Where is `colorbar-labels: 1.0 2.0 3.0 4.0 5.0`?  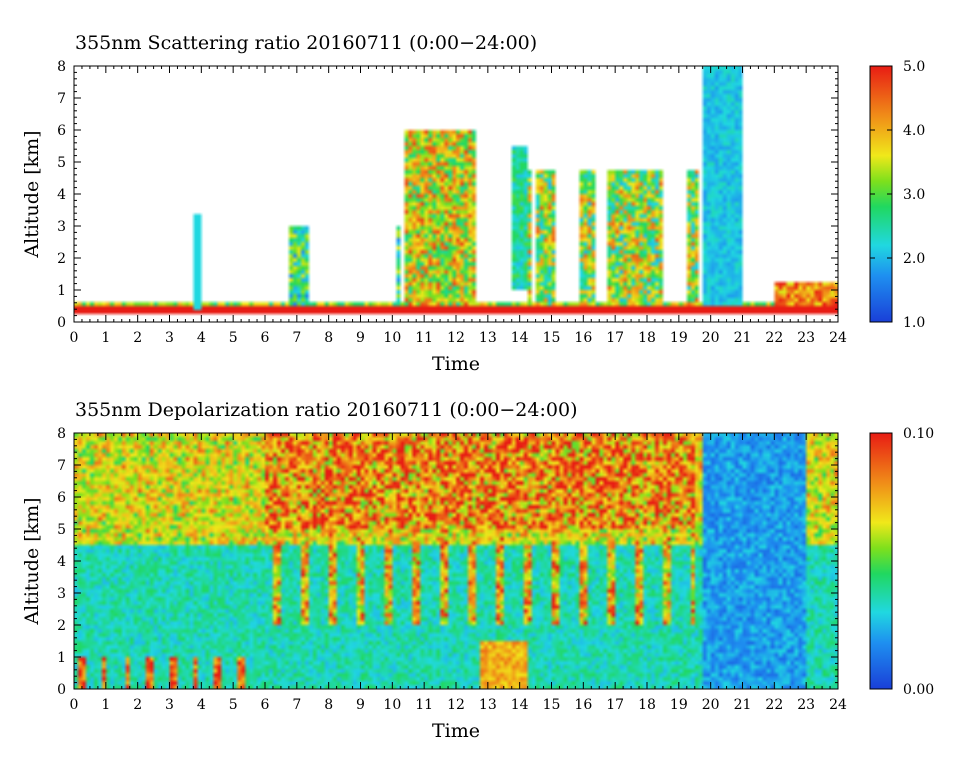 colorbar-labels: 1.0 2.0 3.0 4.0 5.0 is located at coordinates (897, 195).